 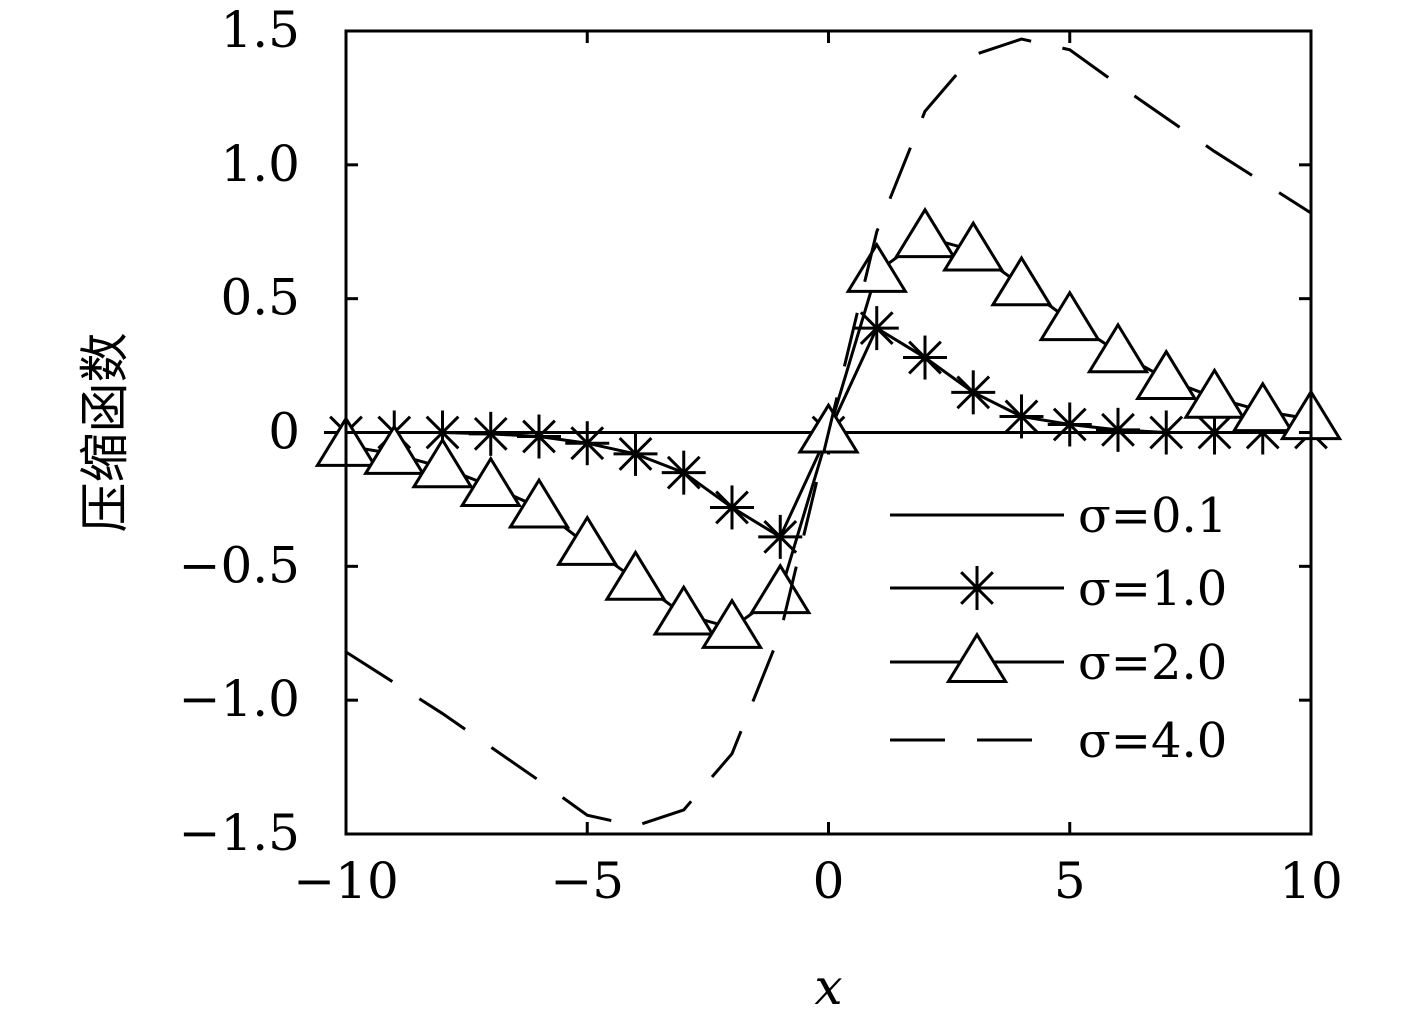 I want to click on y-tick-label: −1.0, so click(x=239, y=699).